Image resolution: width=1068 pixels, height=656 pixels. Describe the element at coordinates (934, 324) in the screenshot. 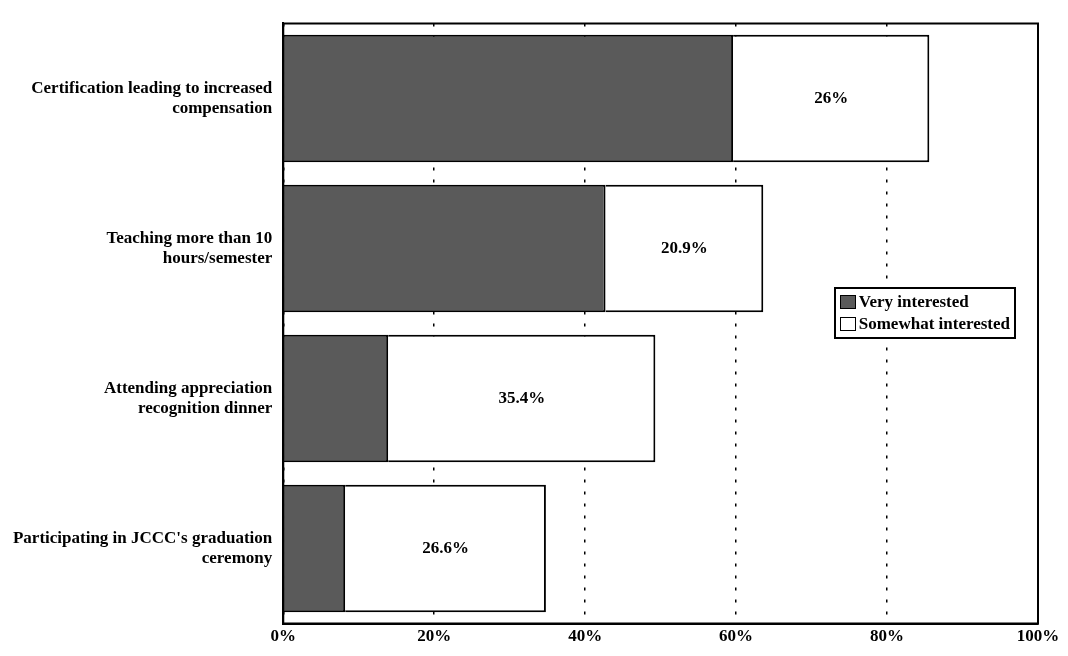

I see `text: Somewhat interested` at that location.